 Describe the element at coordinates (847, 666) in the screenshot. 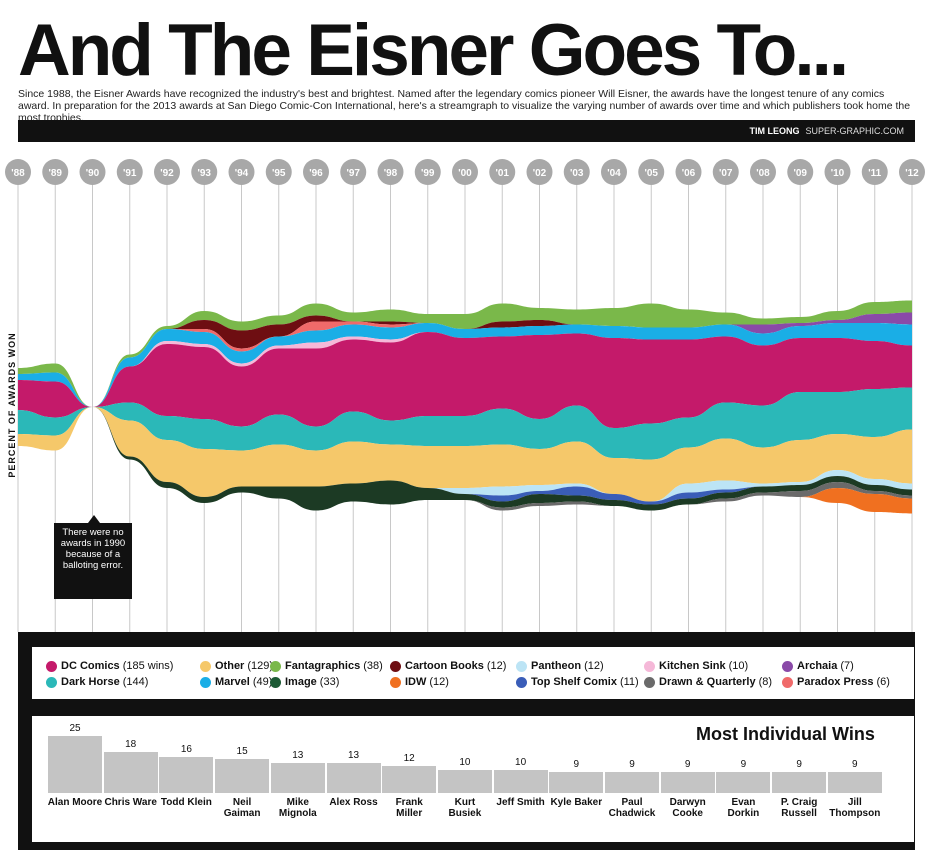

I see `legend-count: (7)` at that location.